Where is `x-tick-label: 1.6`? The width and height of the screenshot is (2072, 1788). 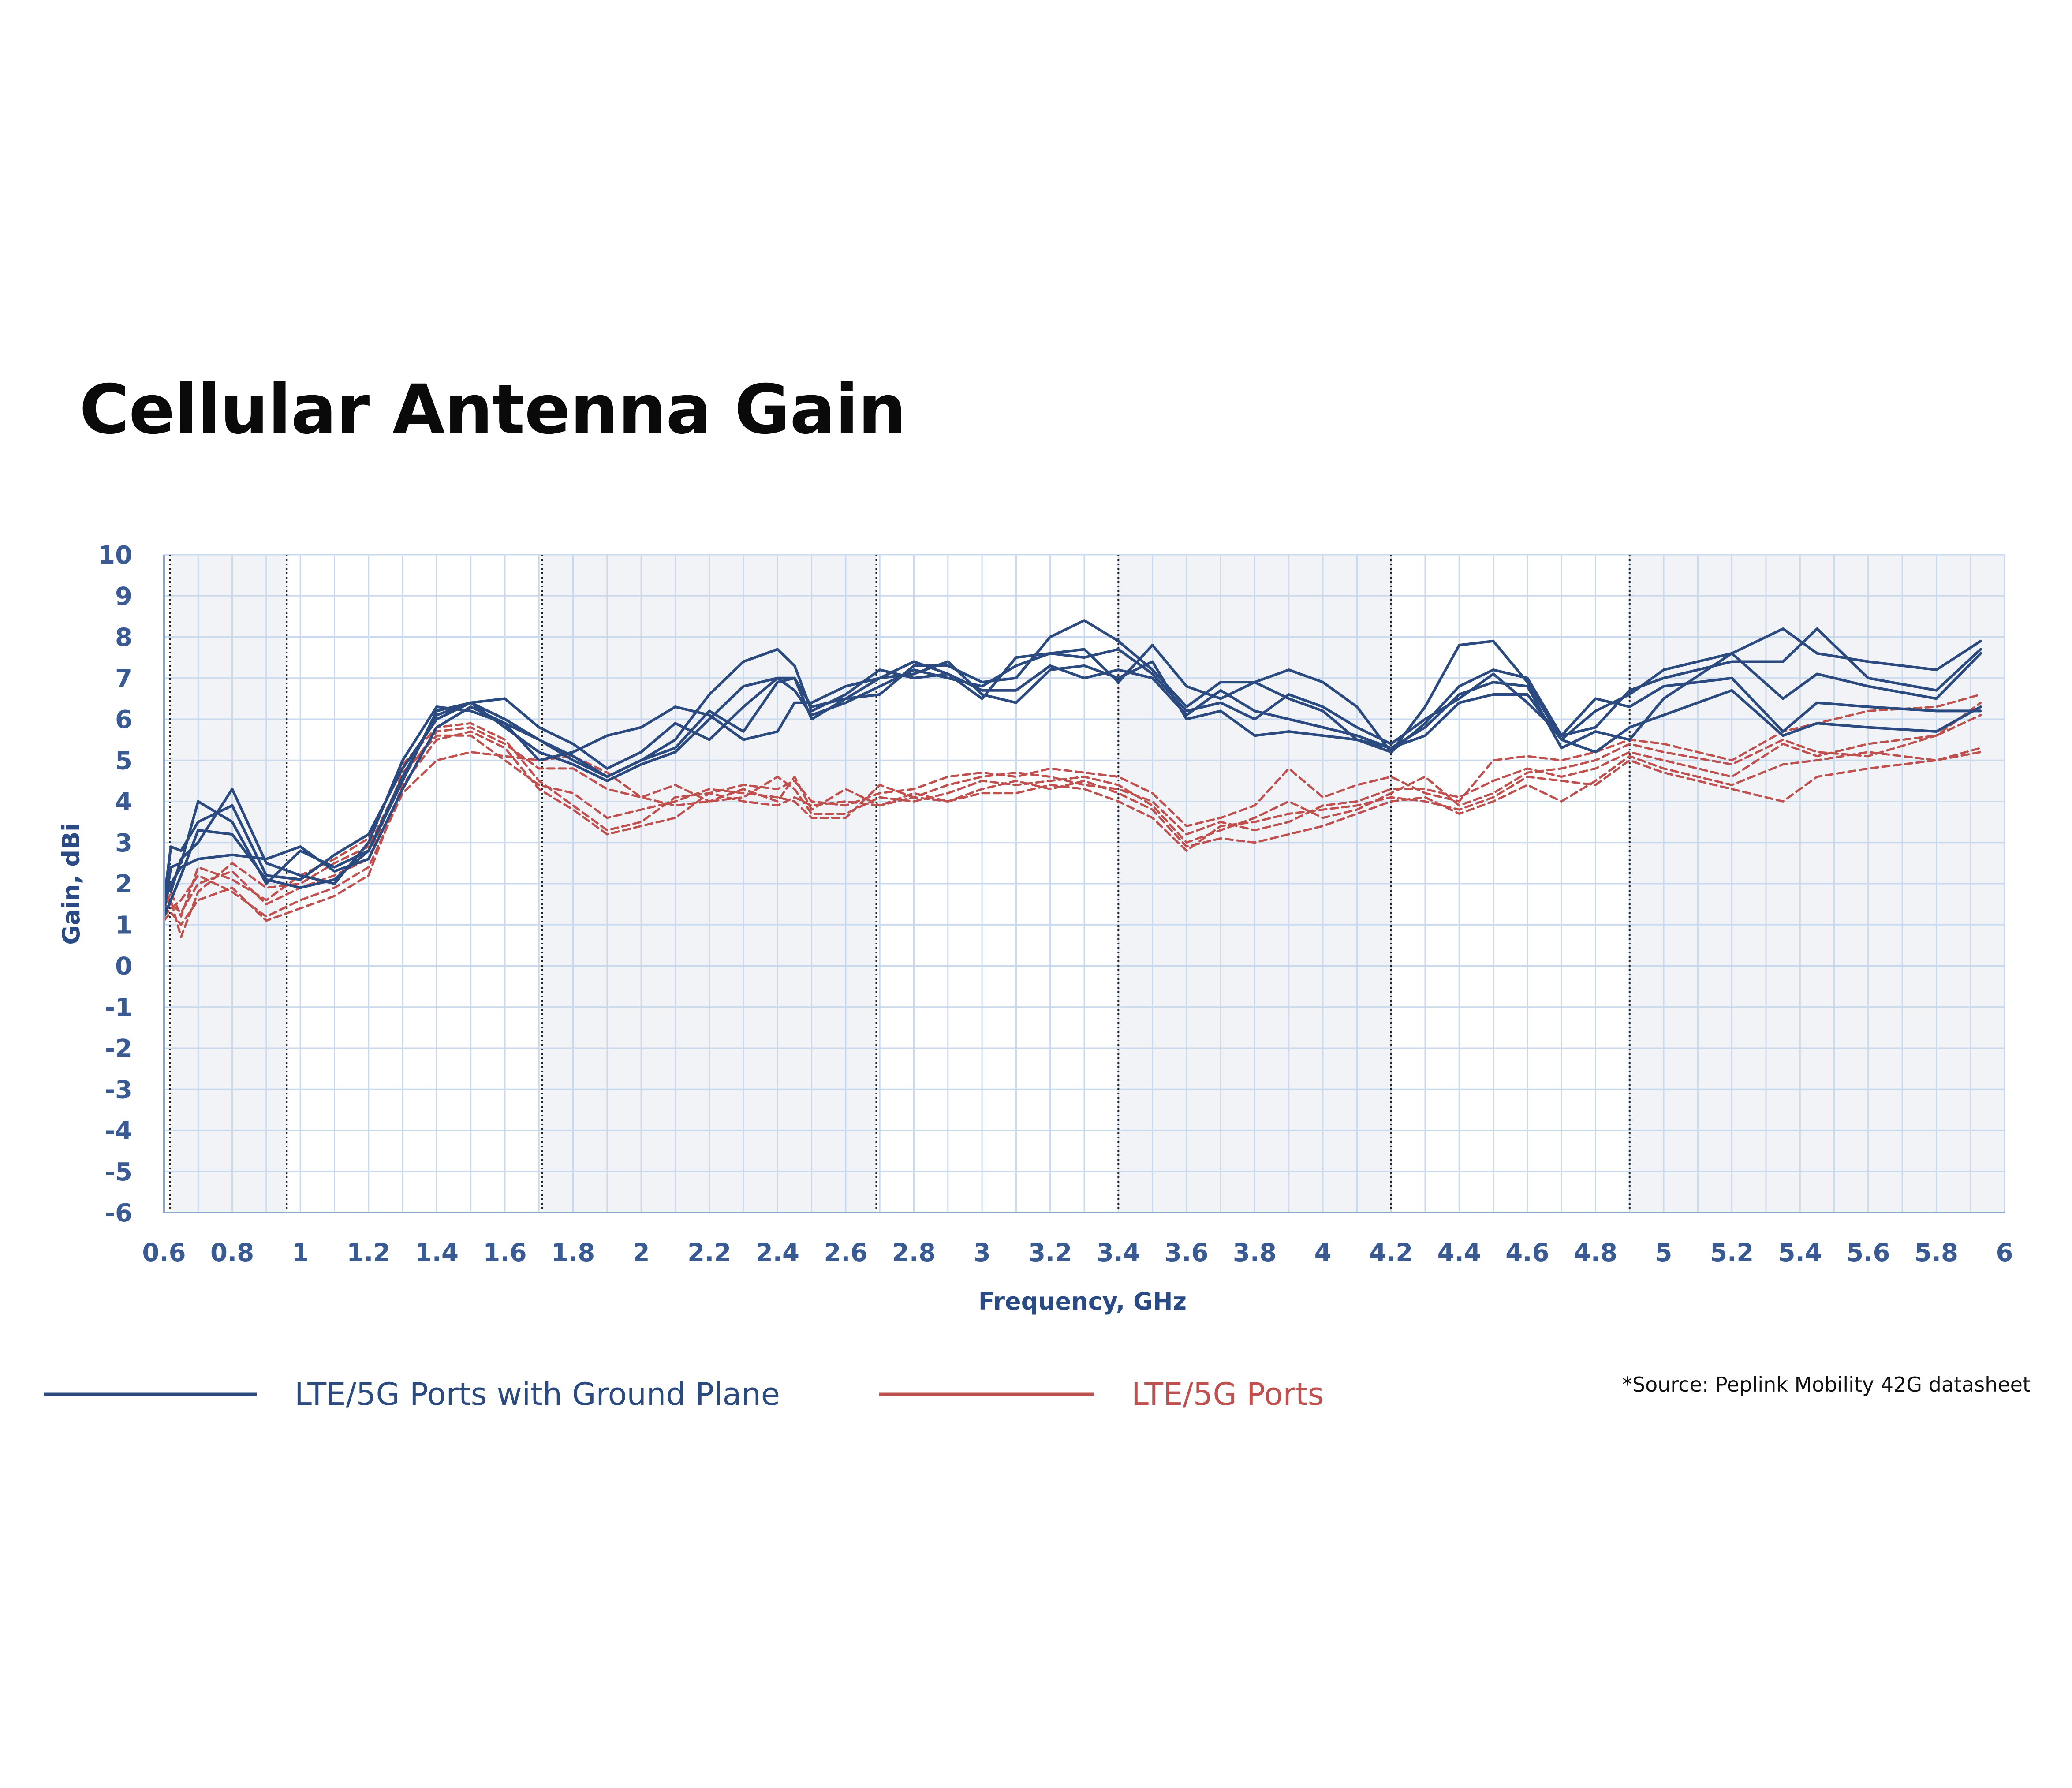 x-tick-label: 1.6 is located at coordinates (504, 1253).